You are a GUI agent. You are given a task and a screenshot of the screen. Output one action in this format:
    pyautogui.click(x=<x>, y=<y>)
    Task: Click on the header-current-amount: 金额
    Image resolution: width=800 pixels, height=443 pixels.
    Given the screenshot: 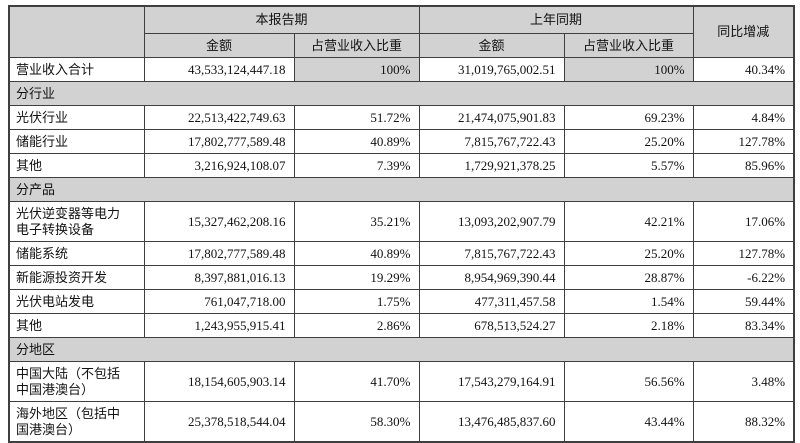 What is the action you would take?
    pyautogui.click(x=219, y=45)
    